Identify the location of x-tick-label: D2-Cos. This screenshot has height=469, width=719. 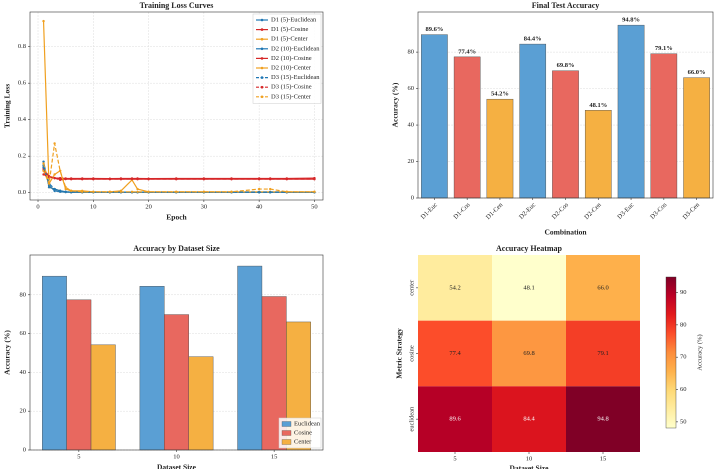
(561, 211).